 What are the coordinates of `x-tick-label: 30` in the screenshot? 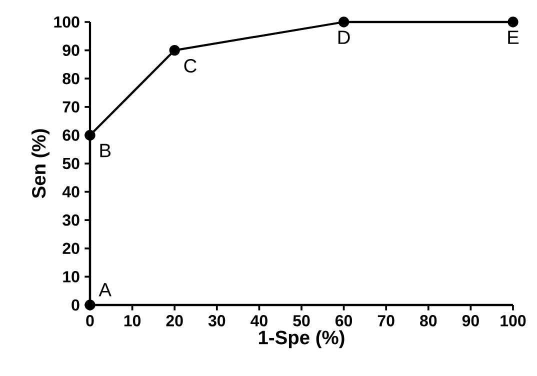 It's located at (217, 320).